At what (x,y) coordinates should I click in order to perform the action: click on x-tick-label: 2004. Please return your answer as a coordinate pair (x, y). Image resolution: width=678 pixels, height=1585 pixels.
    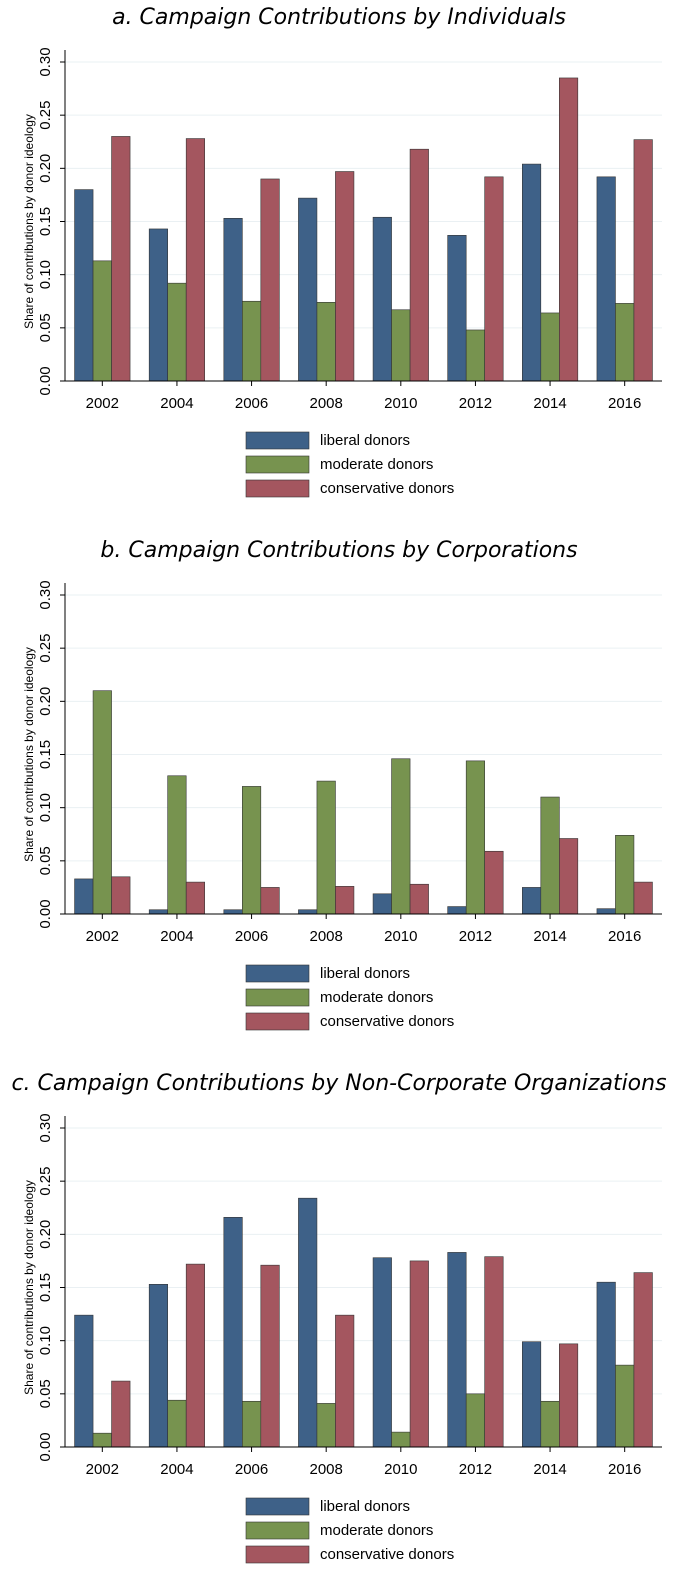
    Looking at the image, I should click on (176, 1469).